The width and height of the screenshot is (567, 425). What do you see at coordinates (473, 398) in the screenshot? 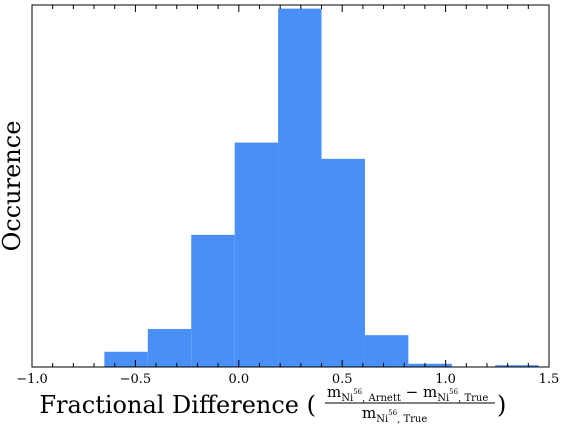
I see `numerator-right-sub2: , True` at bounding box center [473, 398].